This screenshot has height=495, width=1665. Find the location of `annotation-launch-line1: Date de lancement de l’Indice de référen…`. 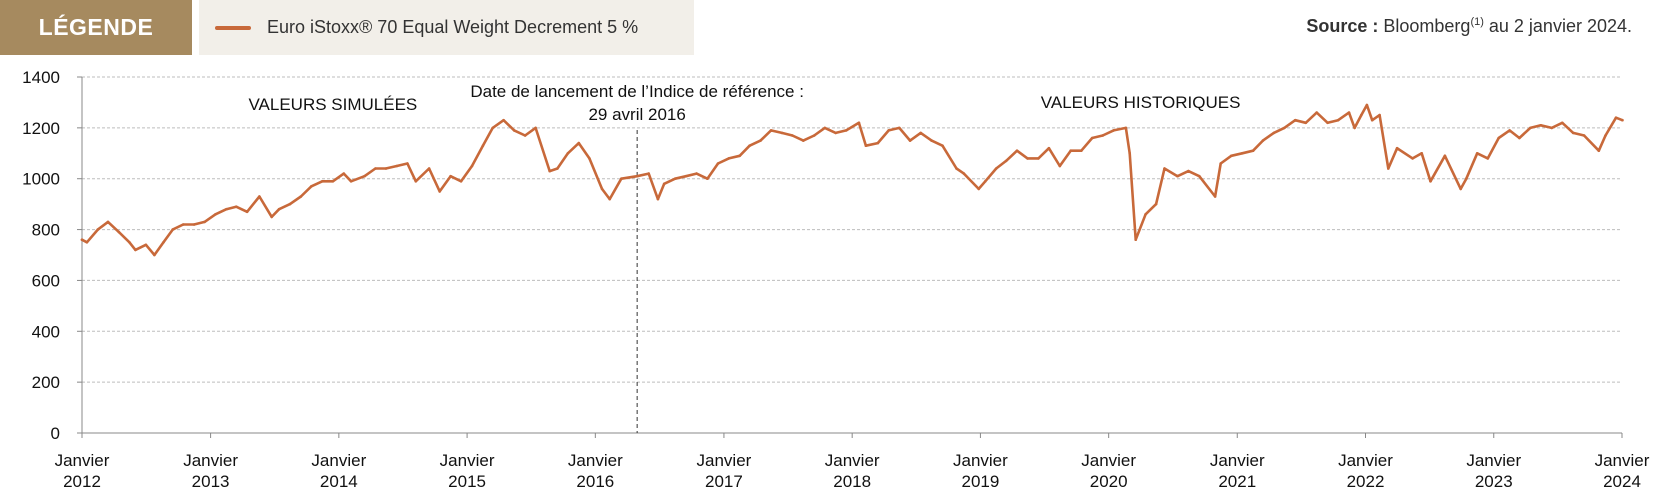

annotation-launch-line1: Date de lancement de l’Indice de référen… is located at coordinates (637, 91).